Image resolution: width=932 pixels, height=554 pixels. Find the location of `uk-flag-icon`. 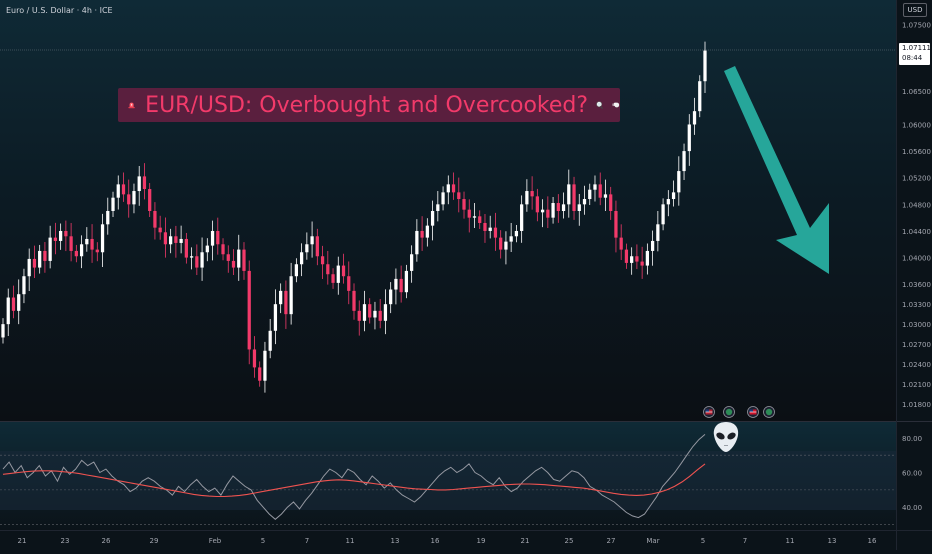

uk-flag-icon is located at coordinates (753, 412).